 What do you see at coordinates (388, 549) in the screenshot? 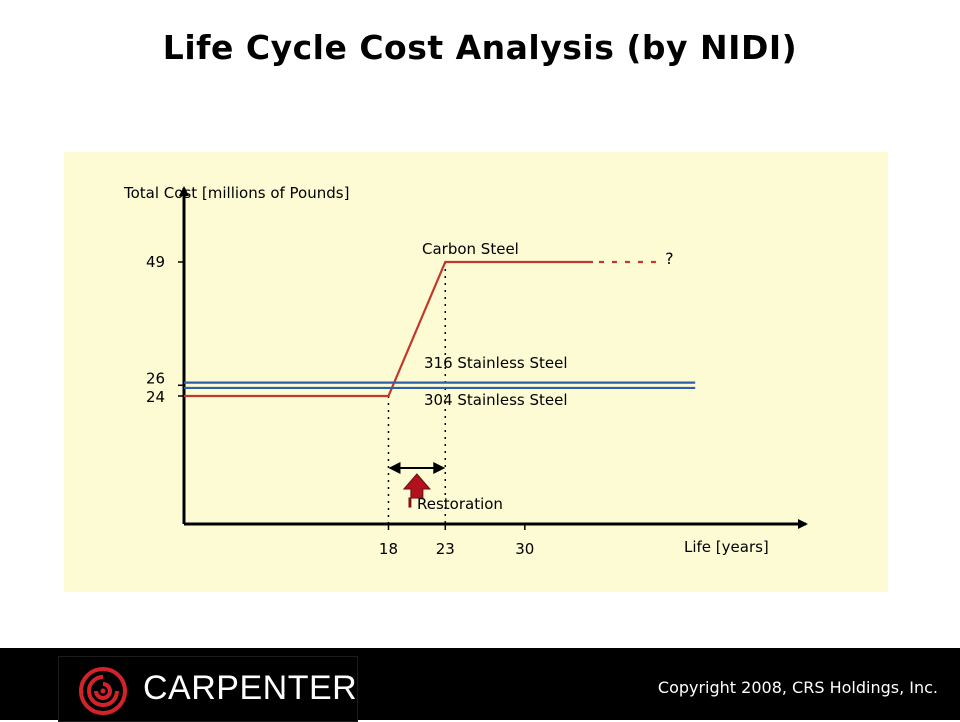
I see `x-tick-label: 18` at bounding box center [388, 549].